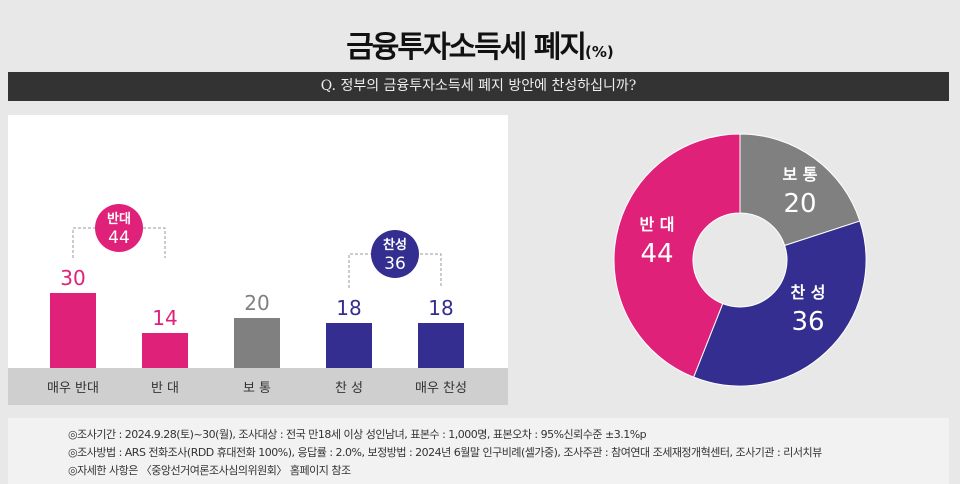 Image resolution: width=960 pixels, height=484 pixels. Describe the element at coordinates (395, 245) in the screenshot. I see `group-label: 찬성` at that location.